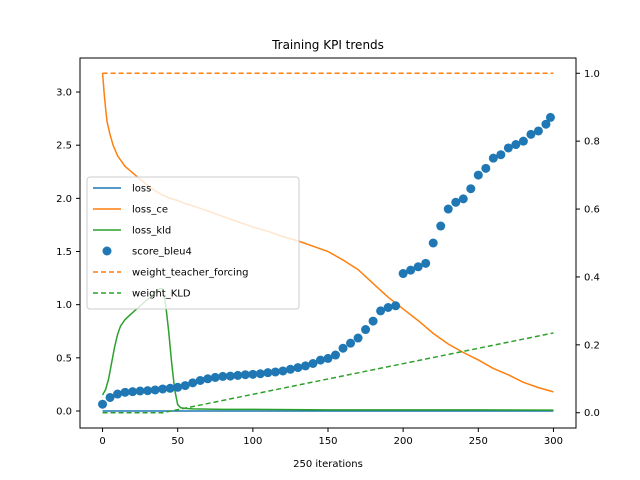  Describe the element at coordinates (592, 210) in the screenshot. I see `y-right-tick-label: 0.6` at that location.